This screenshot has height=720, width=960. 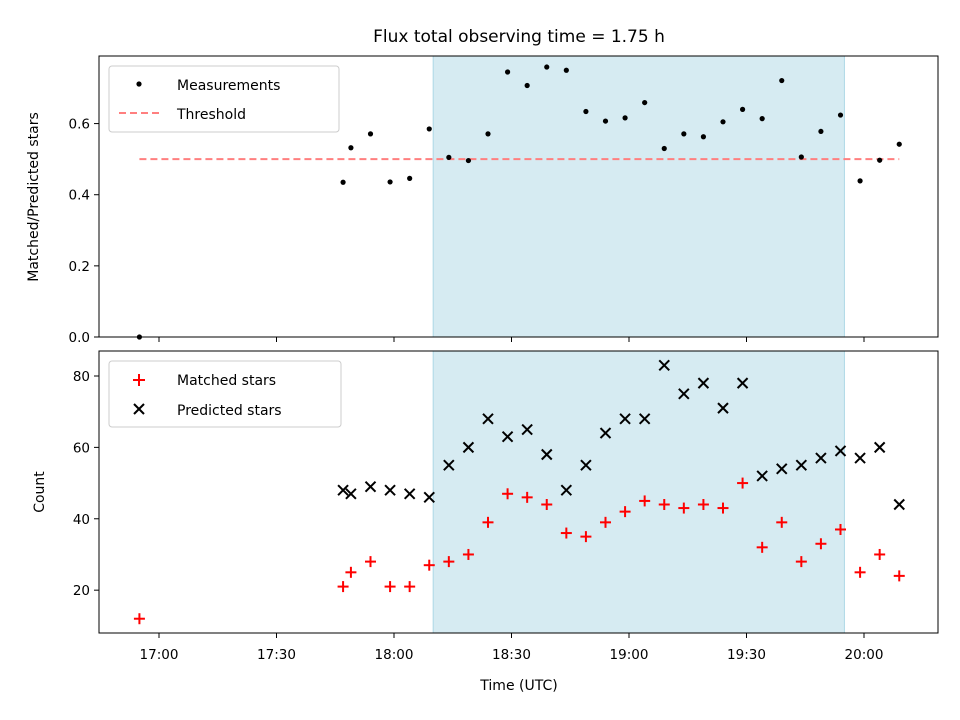 I want to click on bottom-xtick-label: 19:30, so click(x=746, y=655).